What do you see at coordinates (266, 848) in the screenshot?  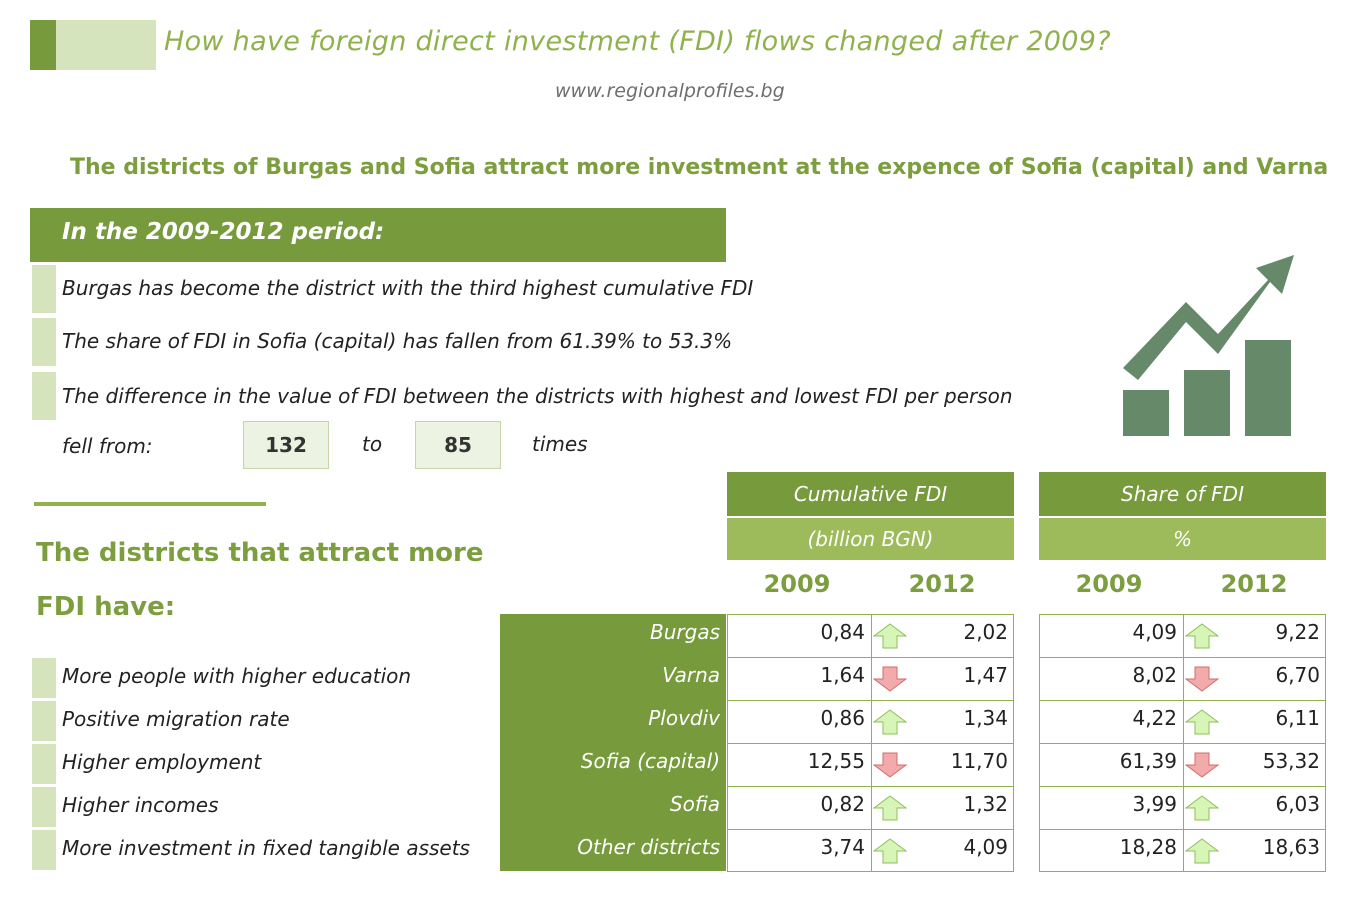 I see `attract-bullet: More investment in fixed tangible assets` at bounding box center [266, 848].